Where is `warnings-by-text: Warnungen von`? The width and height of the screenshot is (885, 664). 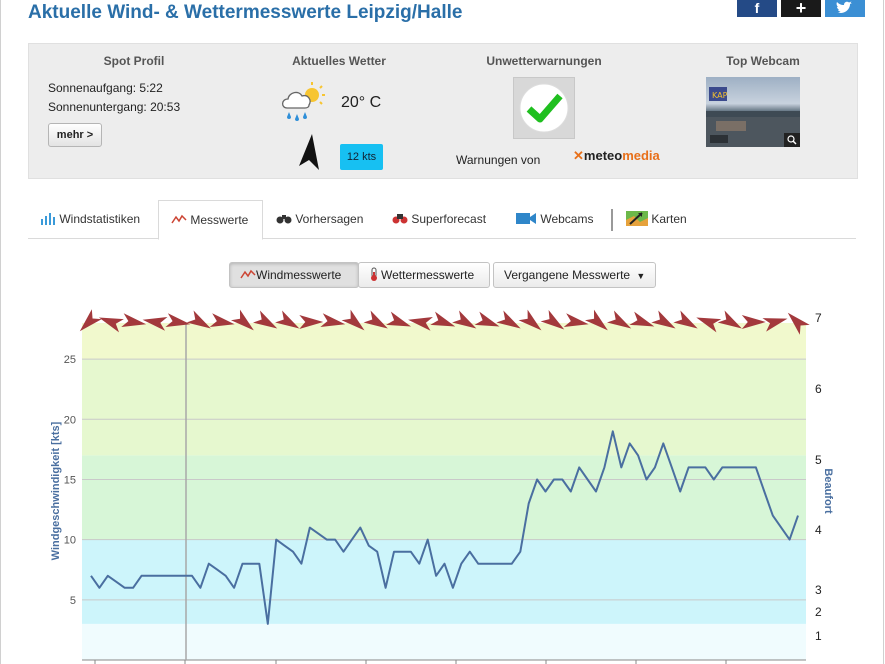
warnings-by-text: Warnungen von is located at coordinates (498, 160).